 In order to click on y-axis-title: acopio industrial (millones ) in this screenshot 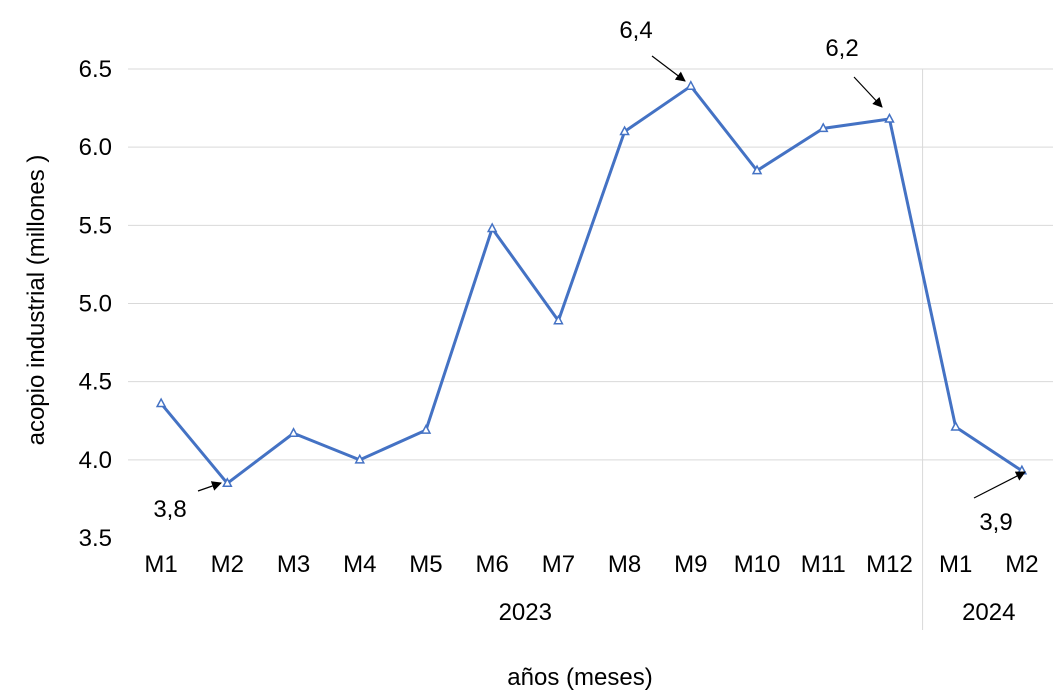, I will do `click(36, 300)`.